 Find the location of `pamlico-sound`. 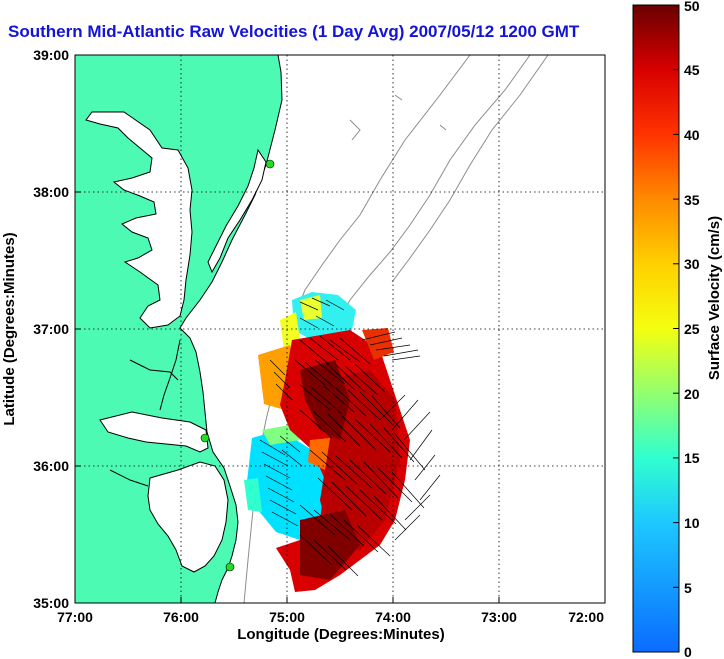

pamlico-sound is located at coordinates (188, 517).